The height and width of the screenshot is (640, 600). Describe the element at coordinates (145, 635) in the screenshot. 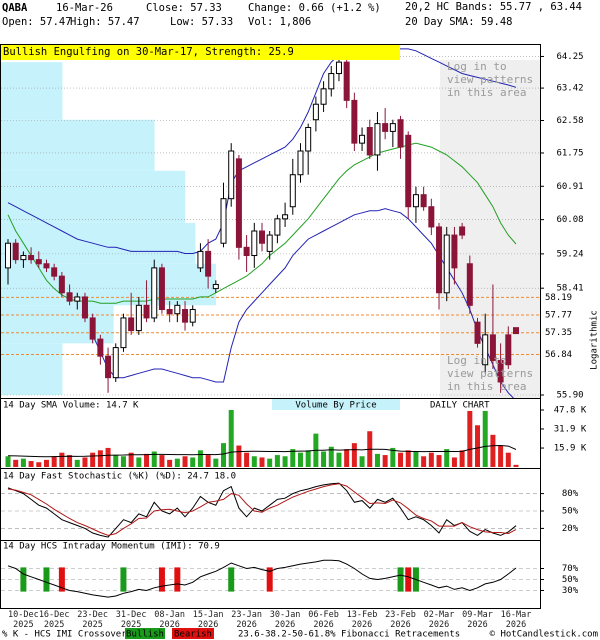

I see `bullish-label: Bullish` at that location.